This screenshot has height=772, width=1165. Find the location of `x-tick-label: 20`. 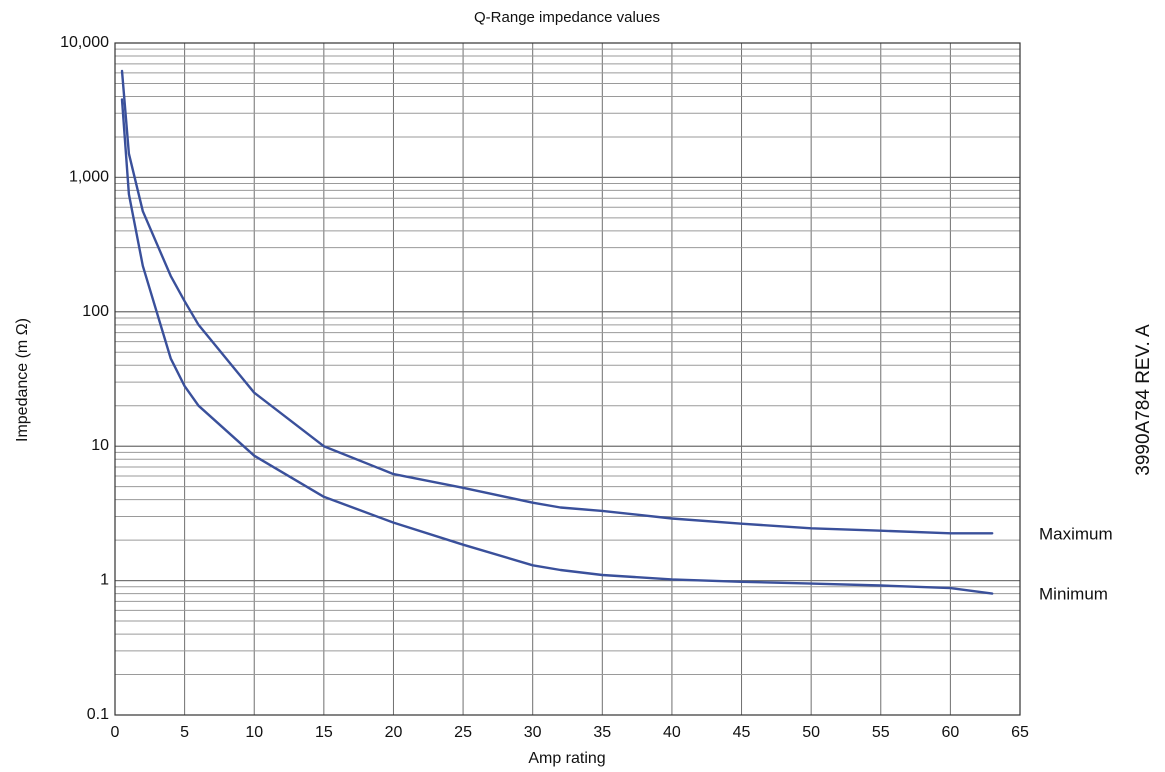

x-tick-label: 20 is located at coordinates (394, 732).